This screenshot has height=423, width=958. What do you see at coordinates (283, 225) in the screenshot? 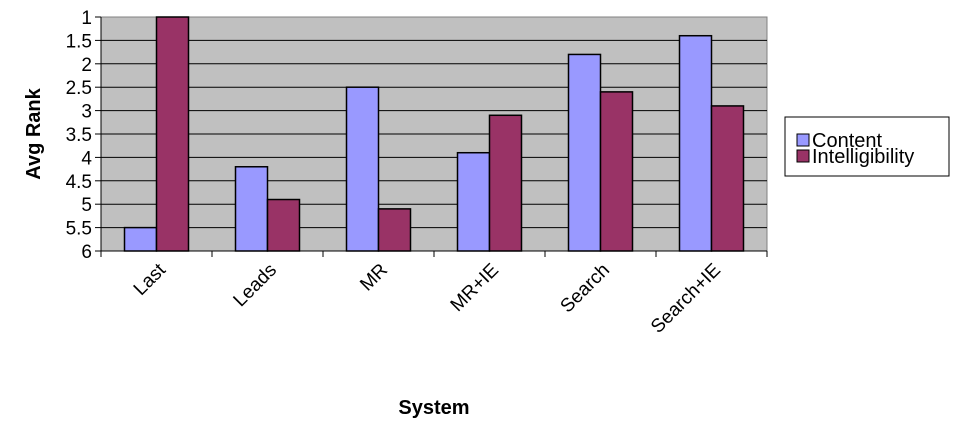
I see `bar-intelligibility-leads` at bounding box center [283, 225].